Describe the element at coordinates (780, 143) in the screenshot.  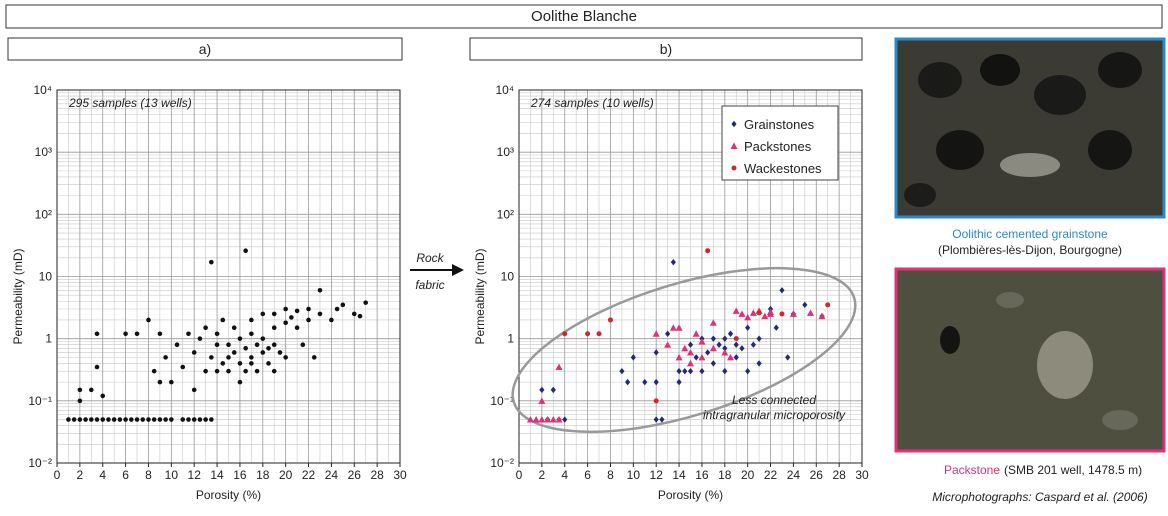
I see `legend-box` at that location.